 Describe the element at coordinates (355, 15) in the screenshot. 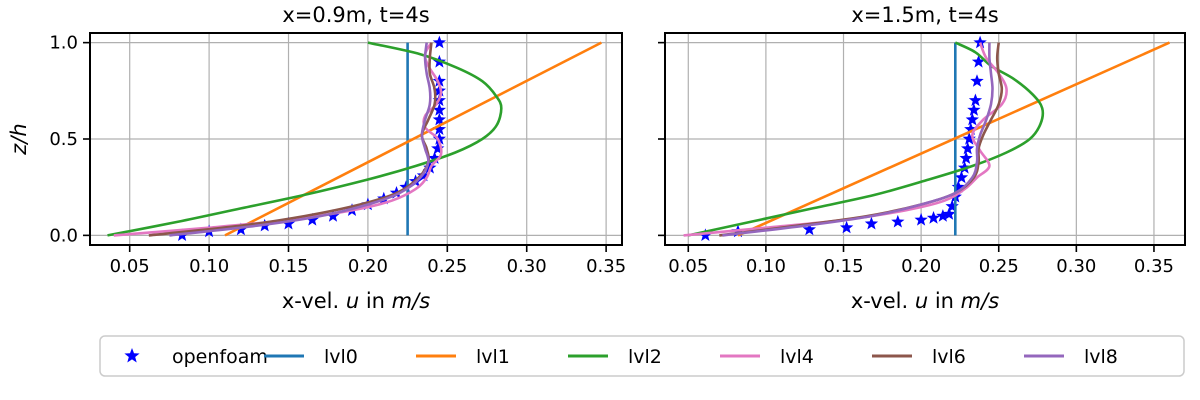

I see `plot-title: x=0.9m, t=4s` at that location.